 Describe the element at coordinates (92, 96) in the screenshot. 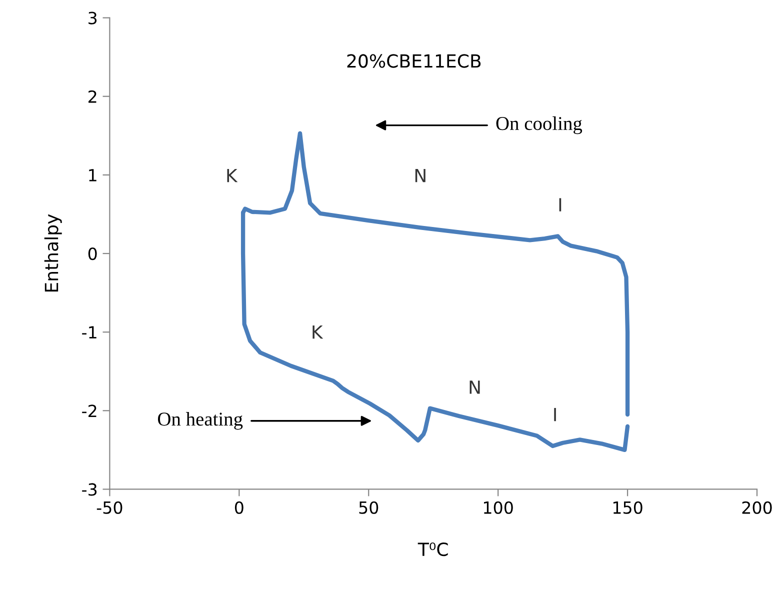

I see `y-tick-label: 2` at that location.